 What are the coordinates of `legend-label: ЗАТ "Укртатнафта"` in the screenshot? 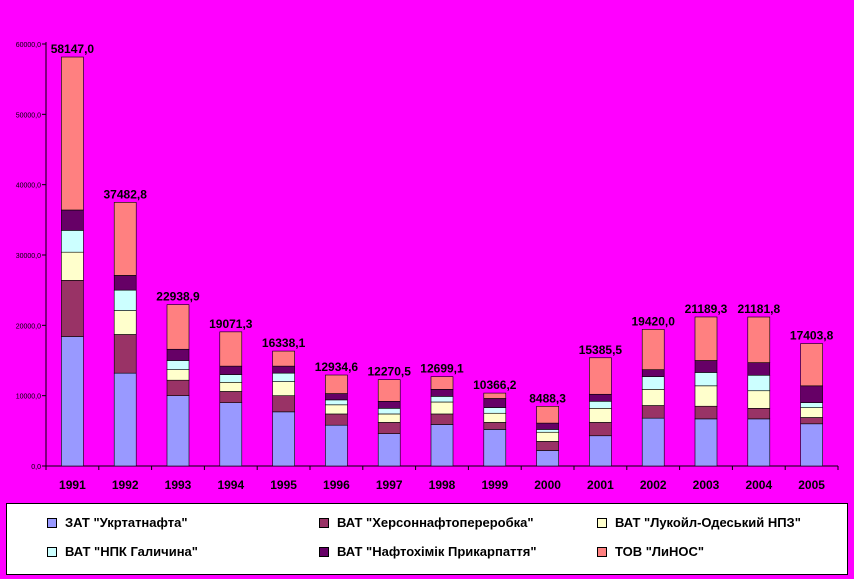 It's located at (126, 522).